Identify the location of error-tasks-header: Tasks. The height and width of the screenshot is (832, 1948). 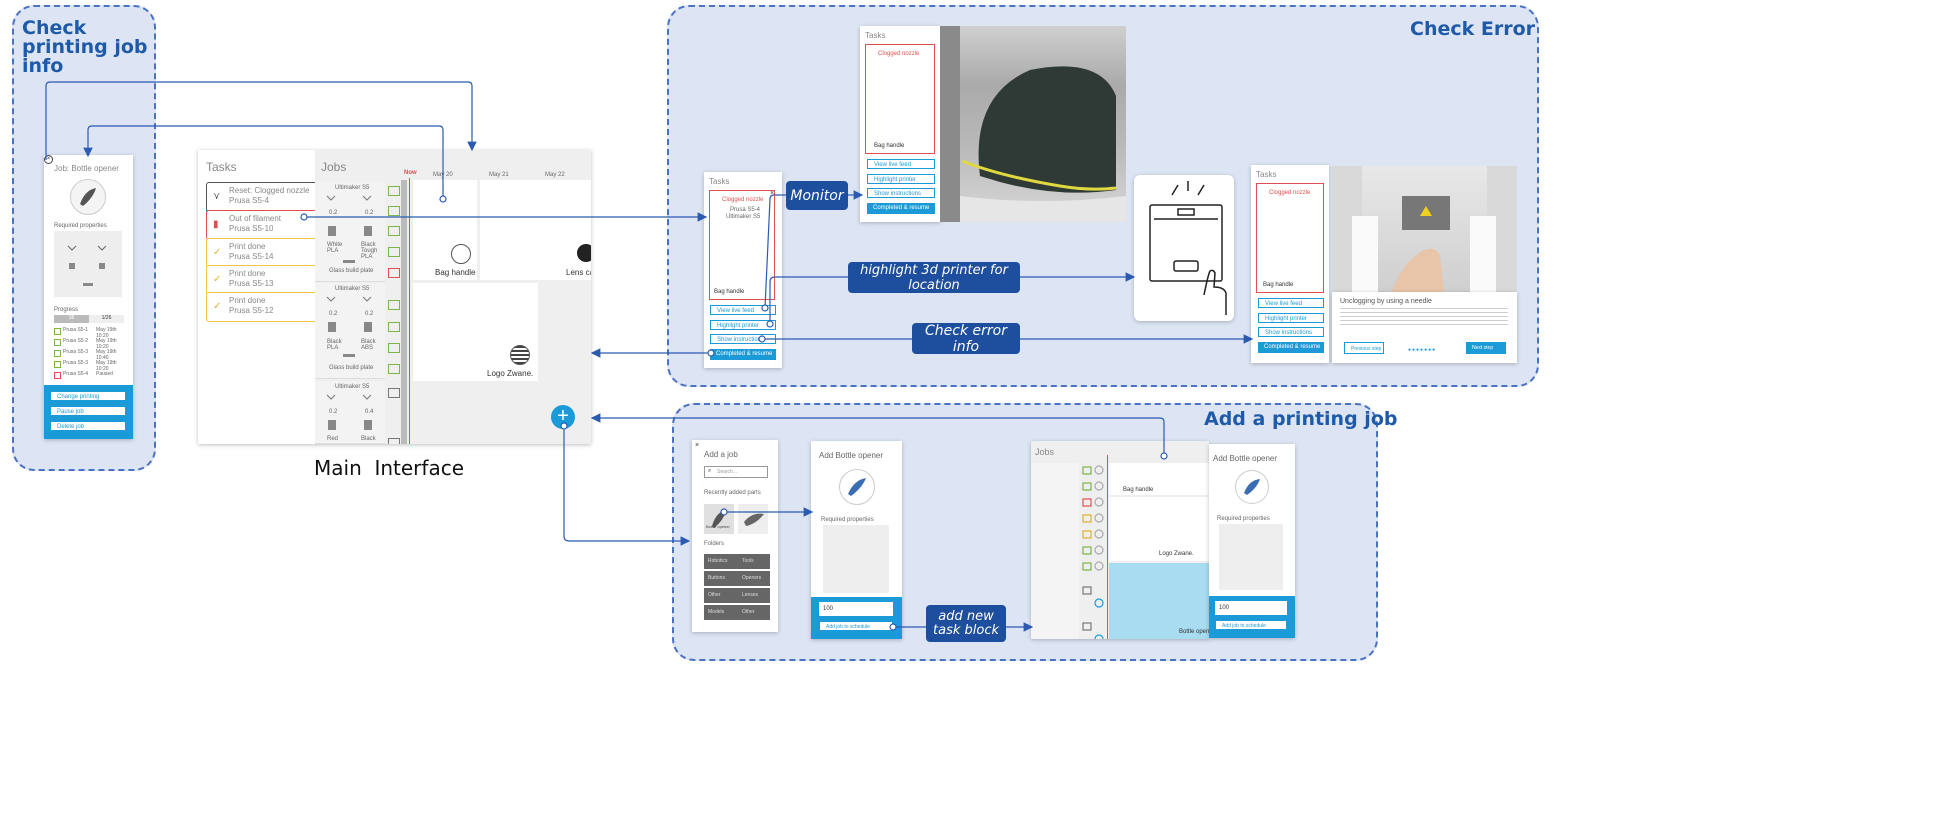
(719, 181).